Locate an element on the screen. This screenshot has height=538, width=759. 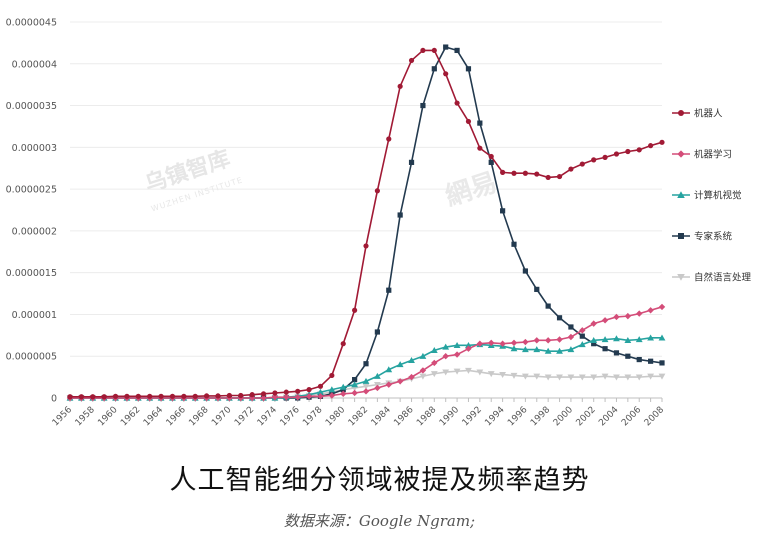
x-tick-label: 1982 is located at coordinates (358, 416).